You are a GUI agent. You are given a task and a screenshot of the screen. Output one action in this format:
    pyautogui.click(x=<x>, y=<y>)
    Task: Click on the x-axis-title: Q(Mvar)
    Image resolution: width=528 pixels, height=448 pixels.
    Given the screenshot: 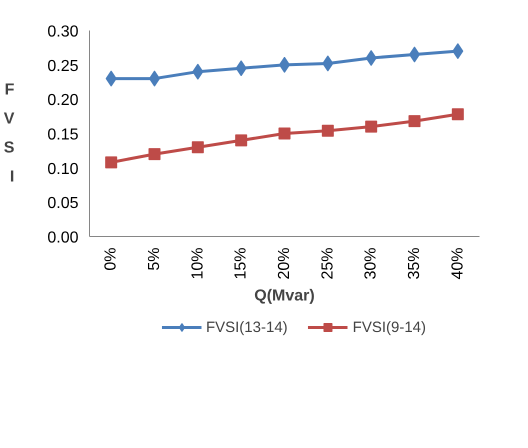 What is the action you would take?
    pyautogui.click(x=284, y=296)
    